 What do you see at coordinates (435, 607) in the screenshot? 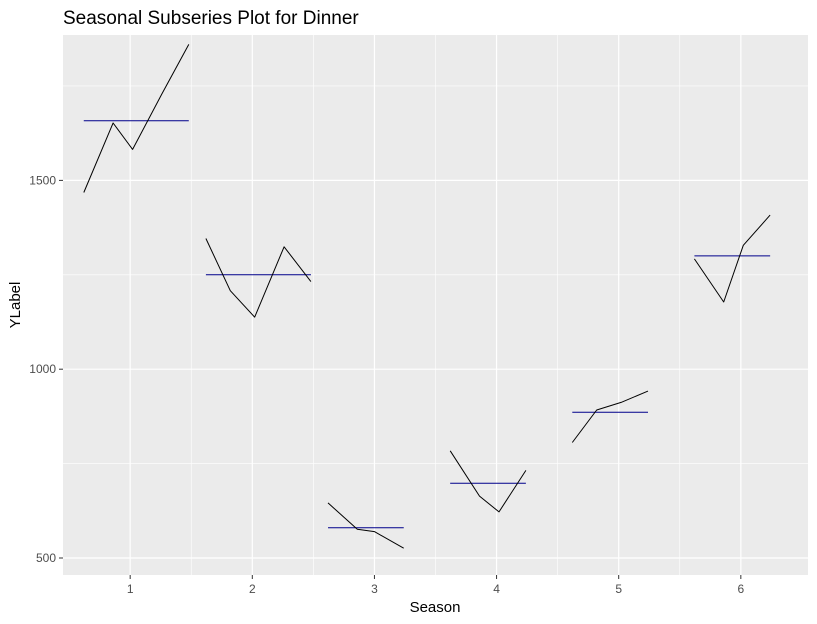
I see `x-axis-title: Season` at bounding box center [435, 607].